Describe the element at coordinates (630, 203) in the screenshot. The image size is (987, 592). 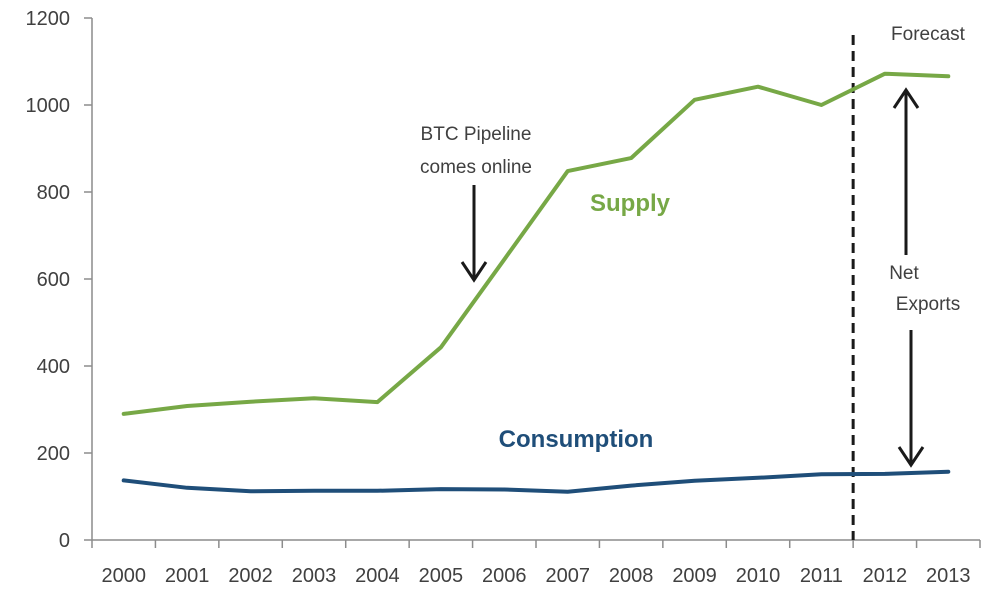
I see `supply-series-label: Supply` at that location.